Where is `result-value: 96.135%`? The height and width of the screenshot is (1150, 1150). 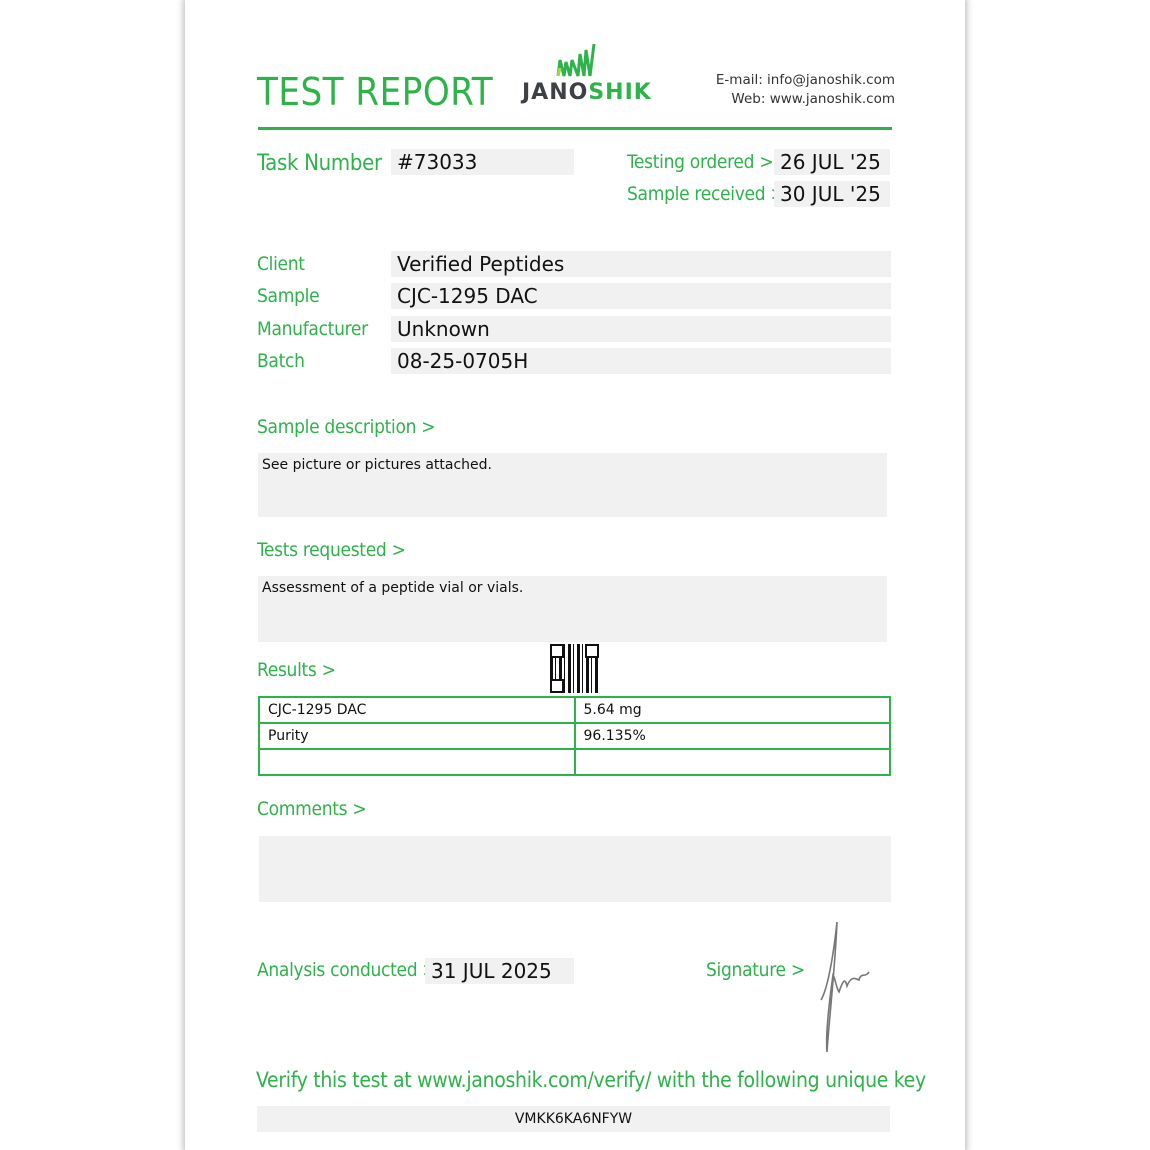
result-value: 96.135% is located at coordinates (732, 736).